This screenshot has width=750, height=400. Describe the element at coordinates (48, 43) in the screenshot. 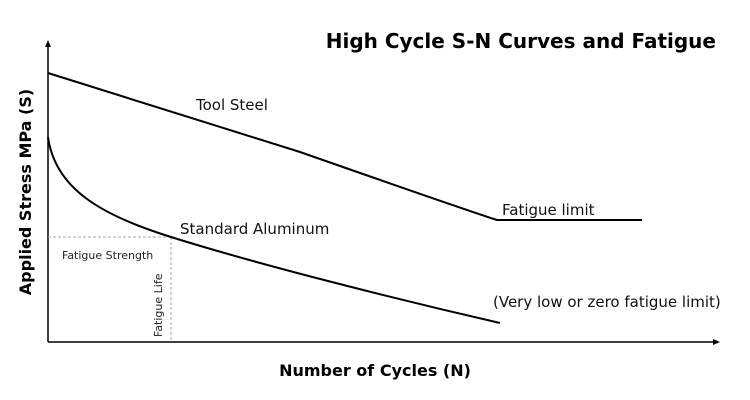

I see `y-axis-arrow` at that location.